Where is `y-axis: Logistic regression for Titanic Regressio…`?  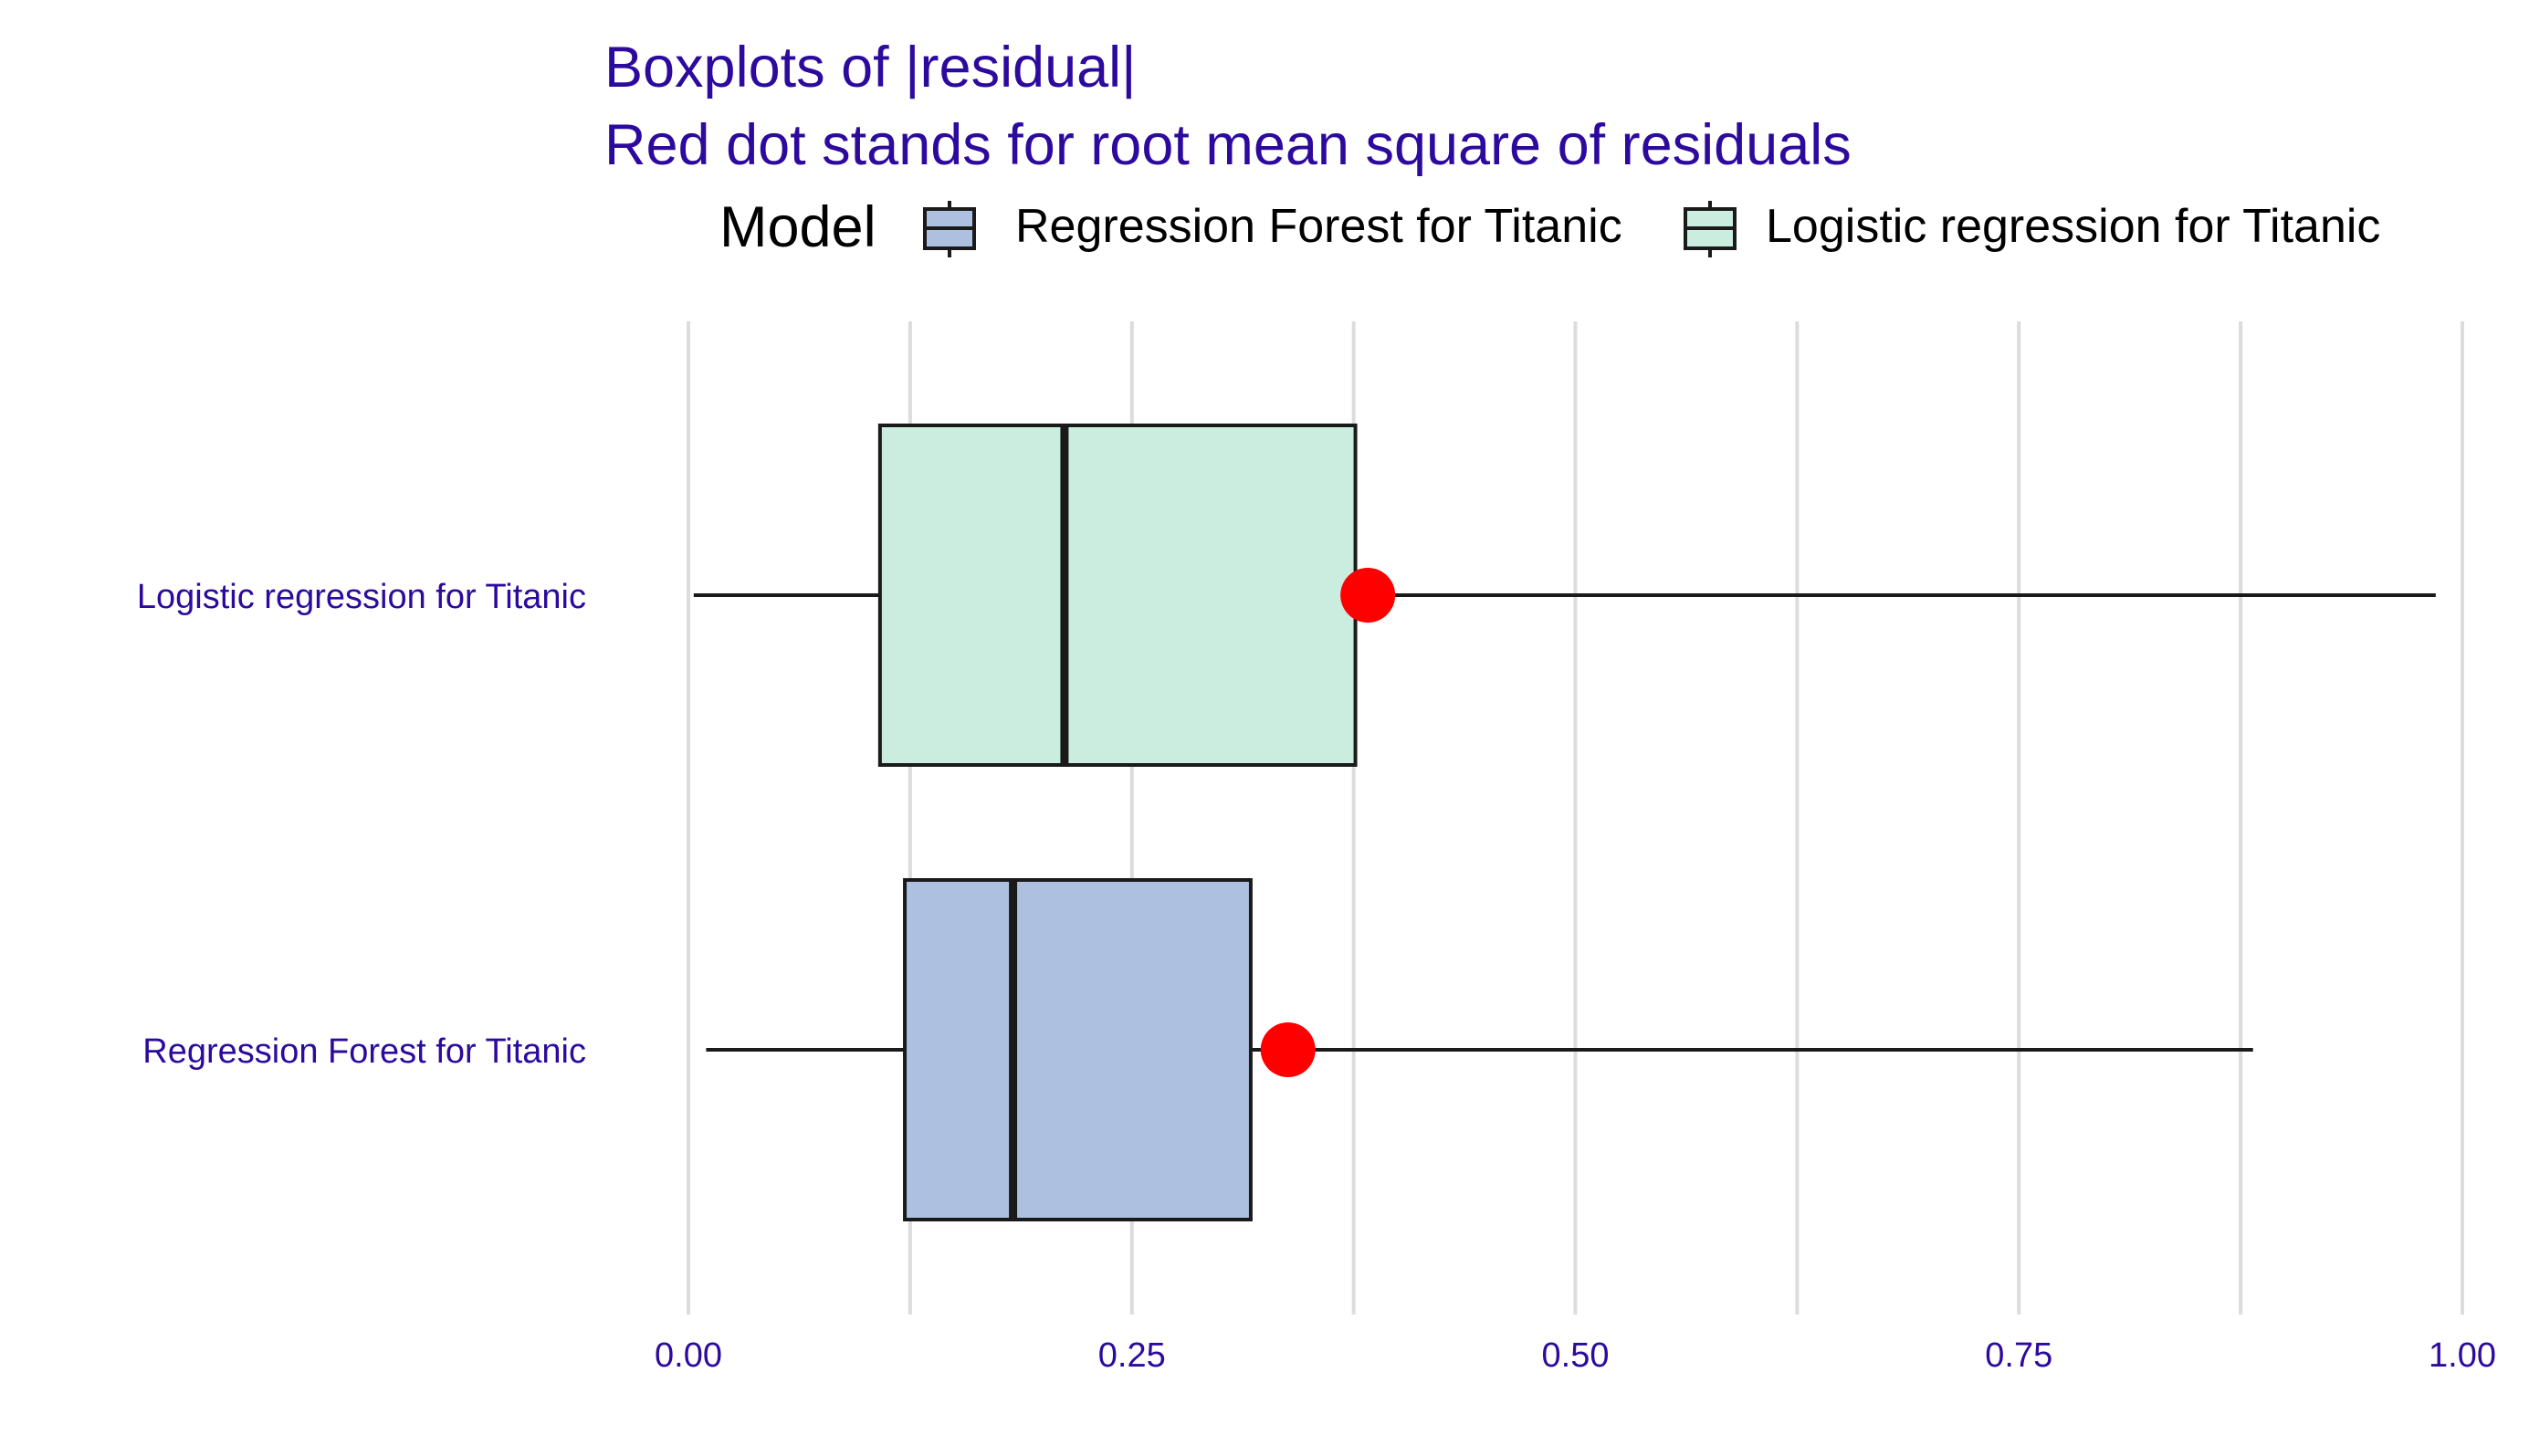 y-axis: Logistic regression for Titanic Regressio… is located at coordinates (361, 824).